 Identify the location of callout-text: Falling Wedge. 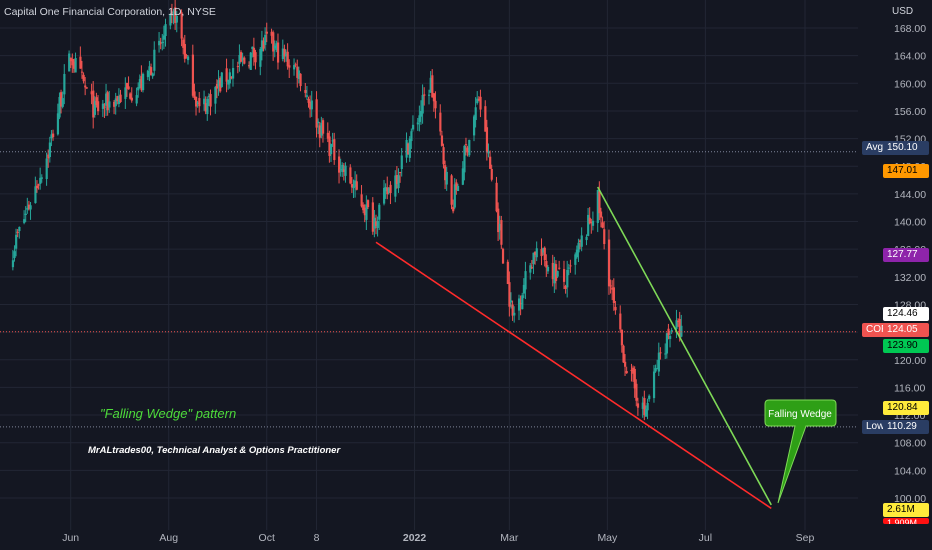
(800, 414).